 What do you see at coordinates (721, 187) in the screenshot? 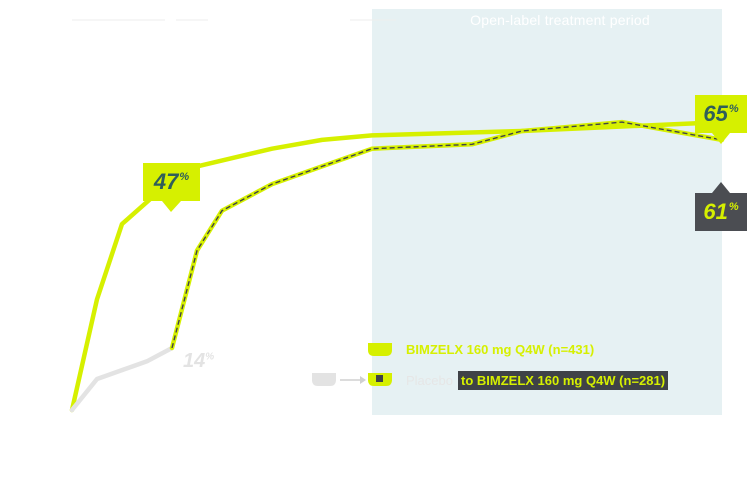
I see `callout-61-pointer` at bounding box center [721, 187].